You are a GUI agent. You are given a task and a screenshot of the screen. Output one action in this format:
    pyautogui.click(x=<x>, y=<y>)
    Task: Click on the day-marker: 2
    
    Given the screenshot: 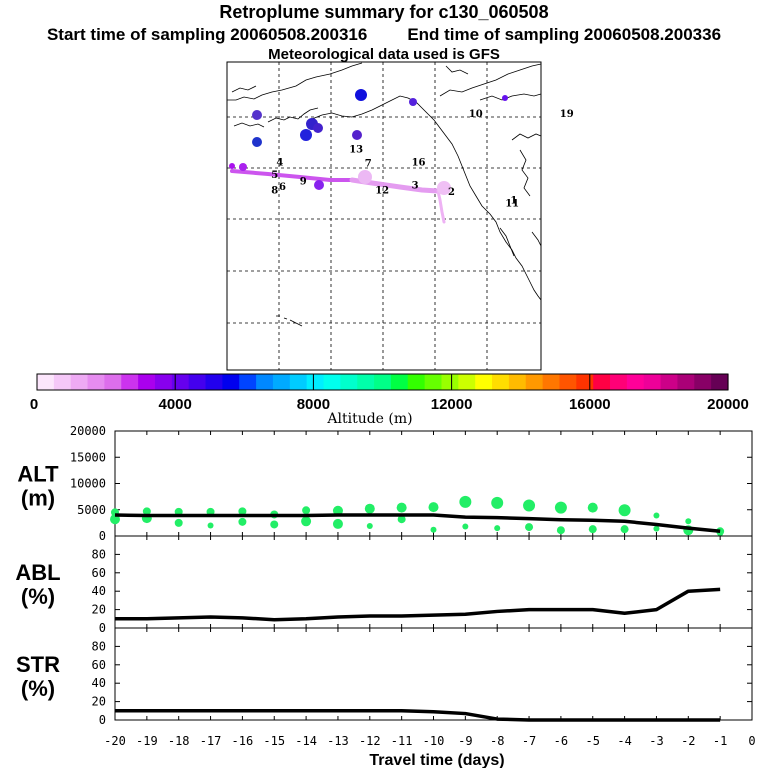 What is the action you would take?
    pyautogui.click(x=451, y=192)
    